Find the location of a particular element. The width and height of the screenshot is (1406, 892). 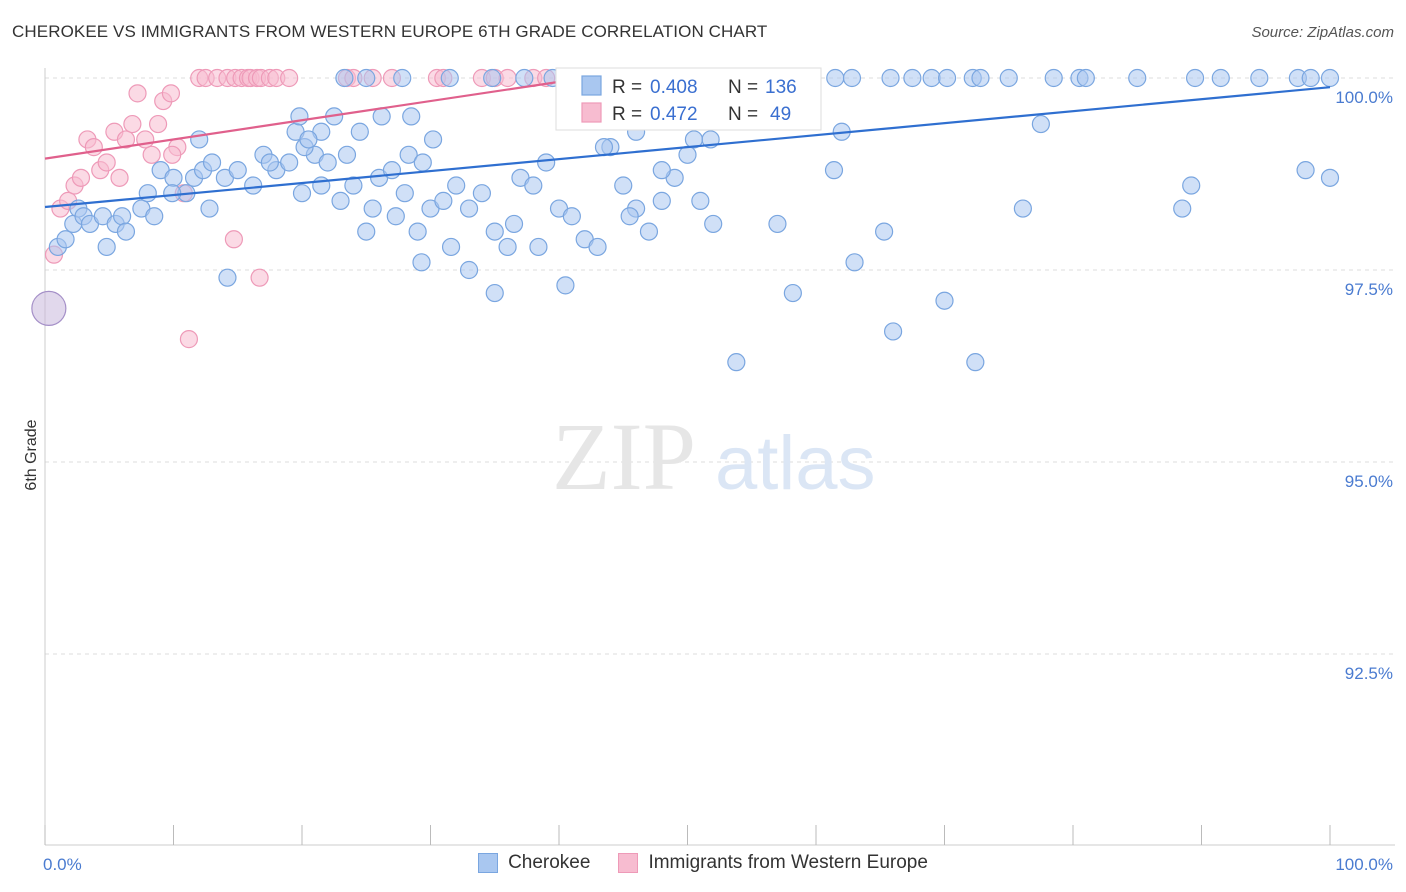

bottom-legend-swatch-immigrants is located at coordinates (628, 863).